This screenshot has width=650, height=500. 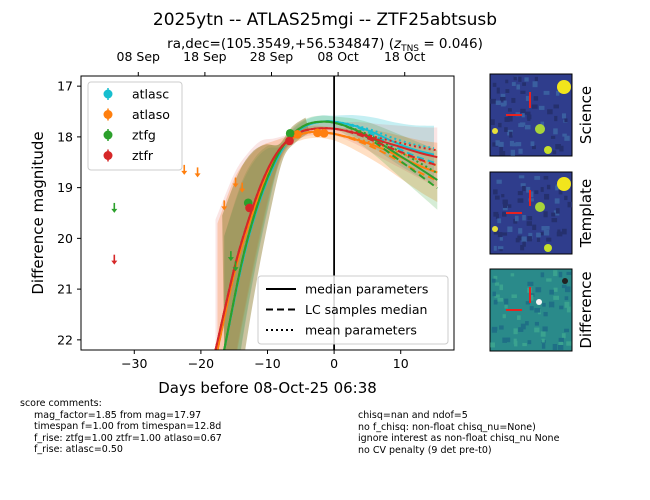 I want to click on legend-entry: atlasc, so click(x=136, y=94).